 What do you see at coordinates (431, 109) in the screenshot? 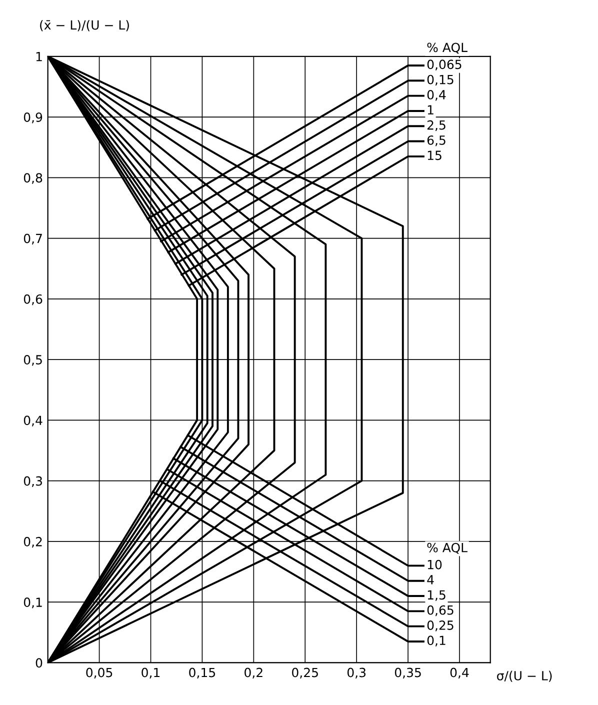
I see `series-label: 1` at bounding box center [431, 109].